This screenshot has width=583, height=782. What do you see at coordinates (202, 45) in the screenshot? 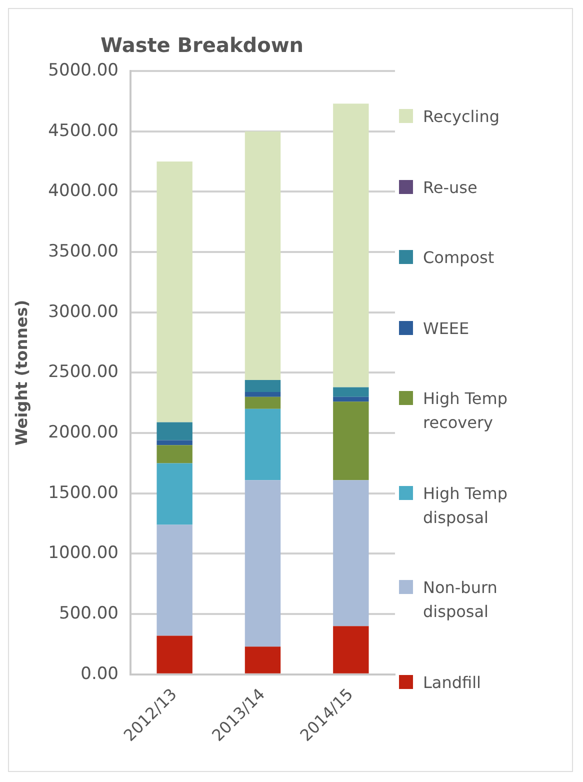
I see `chart-title: Waste Breakdown` at bounding box center [202, 45].